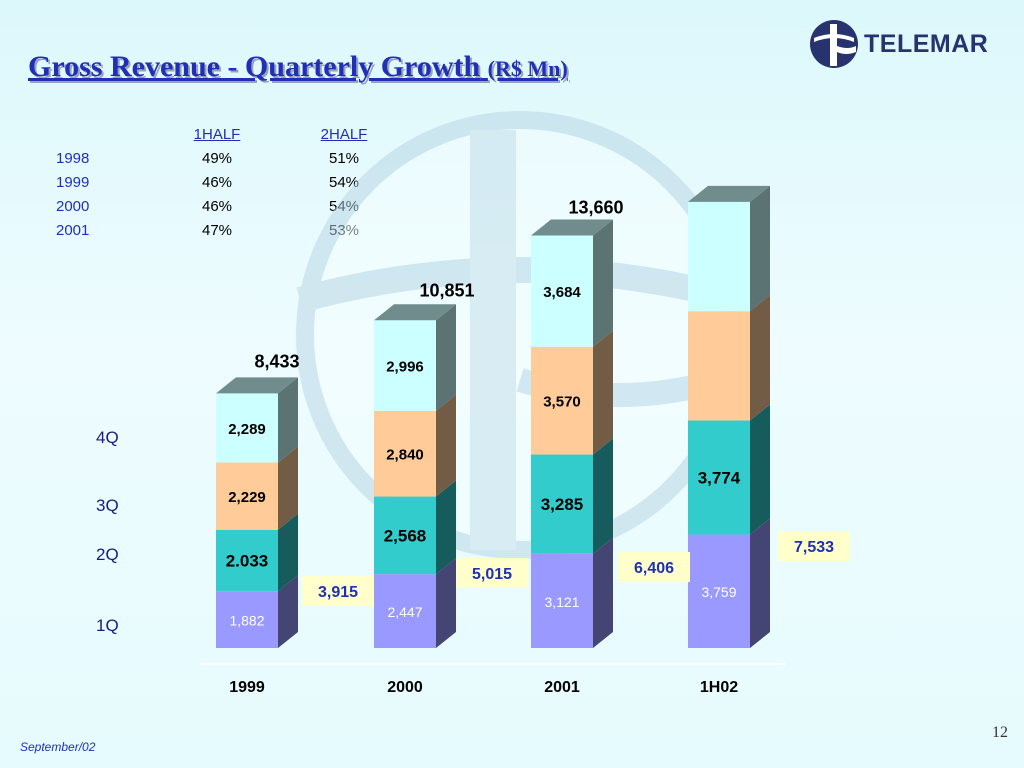  Describe the element at coordinates (107, 505) in the screenshot. I see `legend-3q: 3Q` at that location.